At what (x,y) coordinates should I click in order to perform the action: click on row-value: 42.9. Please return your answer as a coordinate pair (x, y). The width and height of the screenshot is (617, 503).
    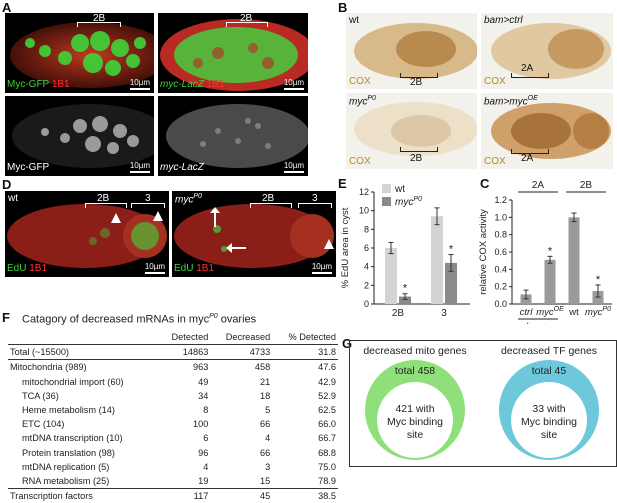
    Looking at the image, I should click on (327, 381).